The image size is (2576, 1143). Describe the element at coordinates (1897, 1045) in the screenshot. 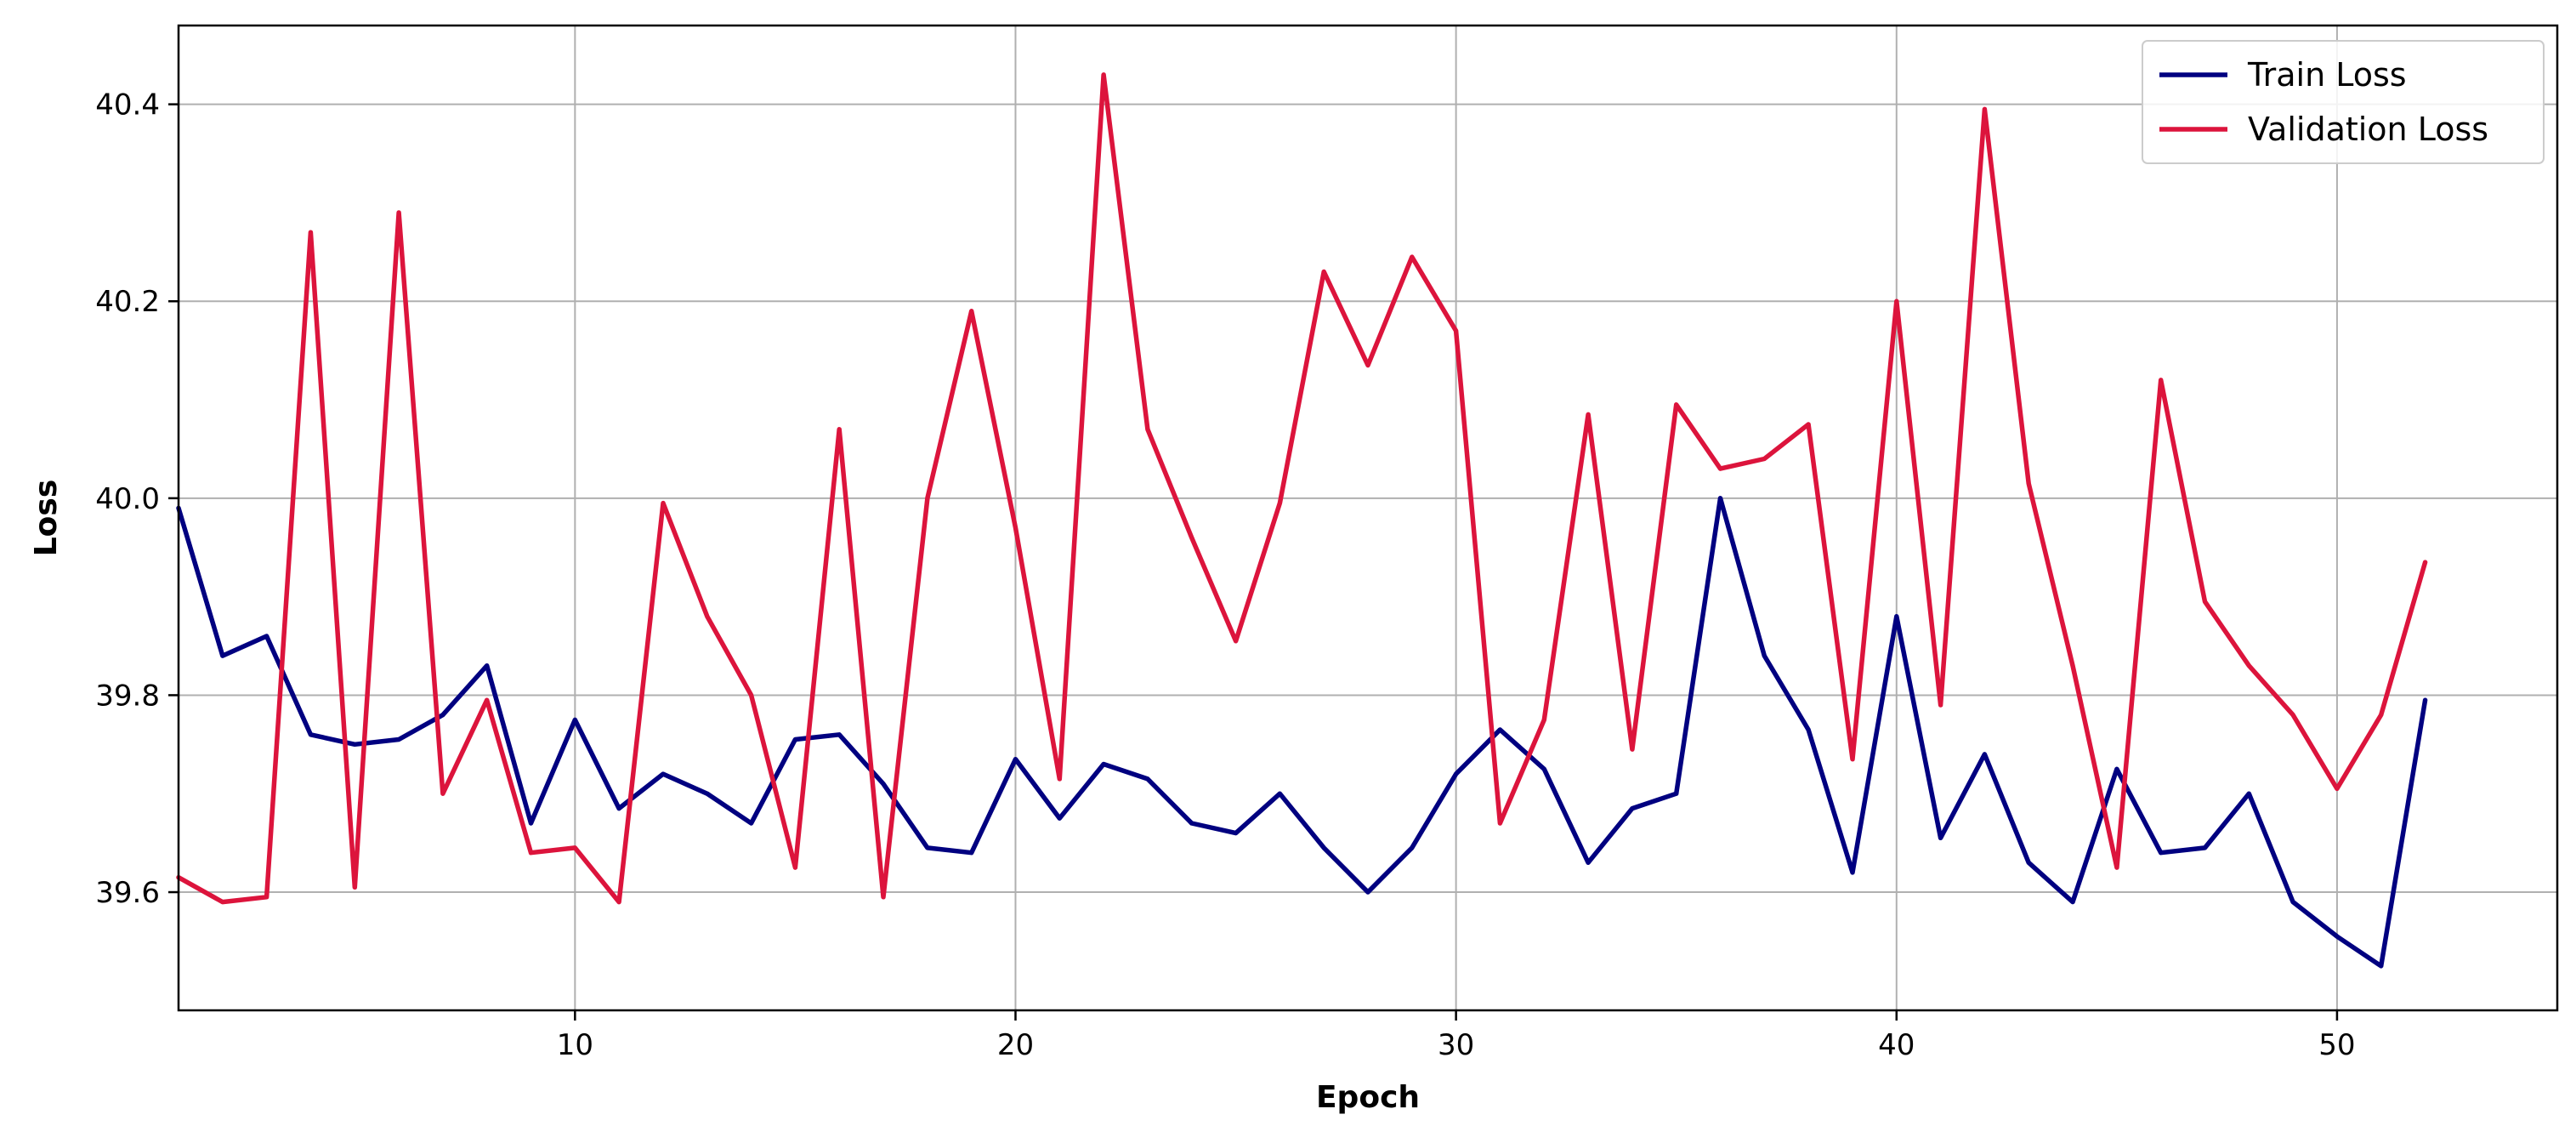

I see `x-tick-label: 40` at that location.